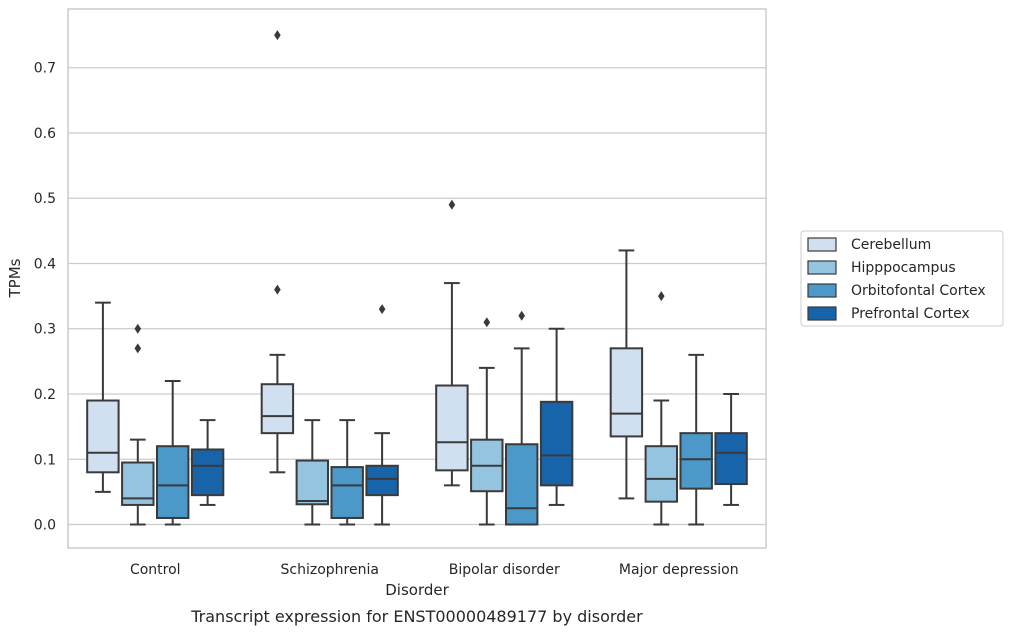 This screenshot has height=634, width=1014. Describe the element at coordinates (45, 330) in the screenshot. I see `y-tick-label: 0.3` at that location.